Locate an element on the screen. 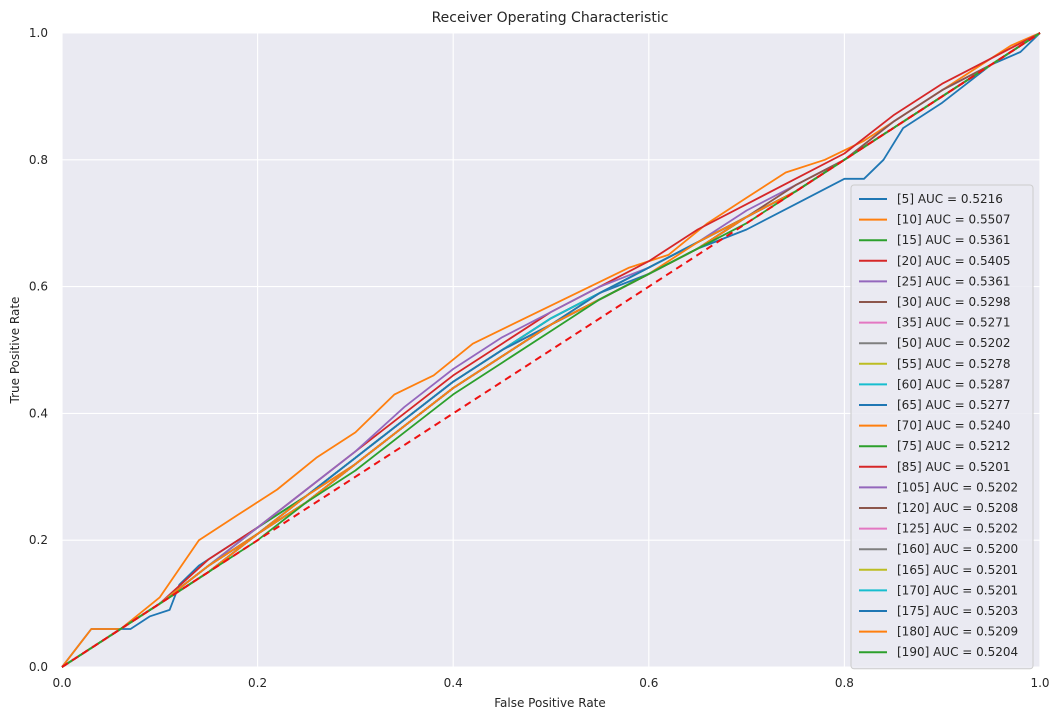 This screenshot has width=1050, height=724. x-tick-label: 1.0 is located at coordinates (1039, 683).